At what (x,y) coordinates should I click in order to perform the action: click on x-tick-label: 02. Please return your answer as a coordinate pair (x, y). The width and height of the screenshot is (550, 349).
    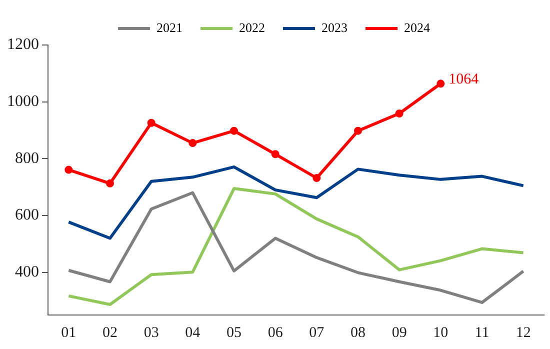
    Looking at the image, I should click on (110, 332).